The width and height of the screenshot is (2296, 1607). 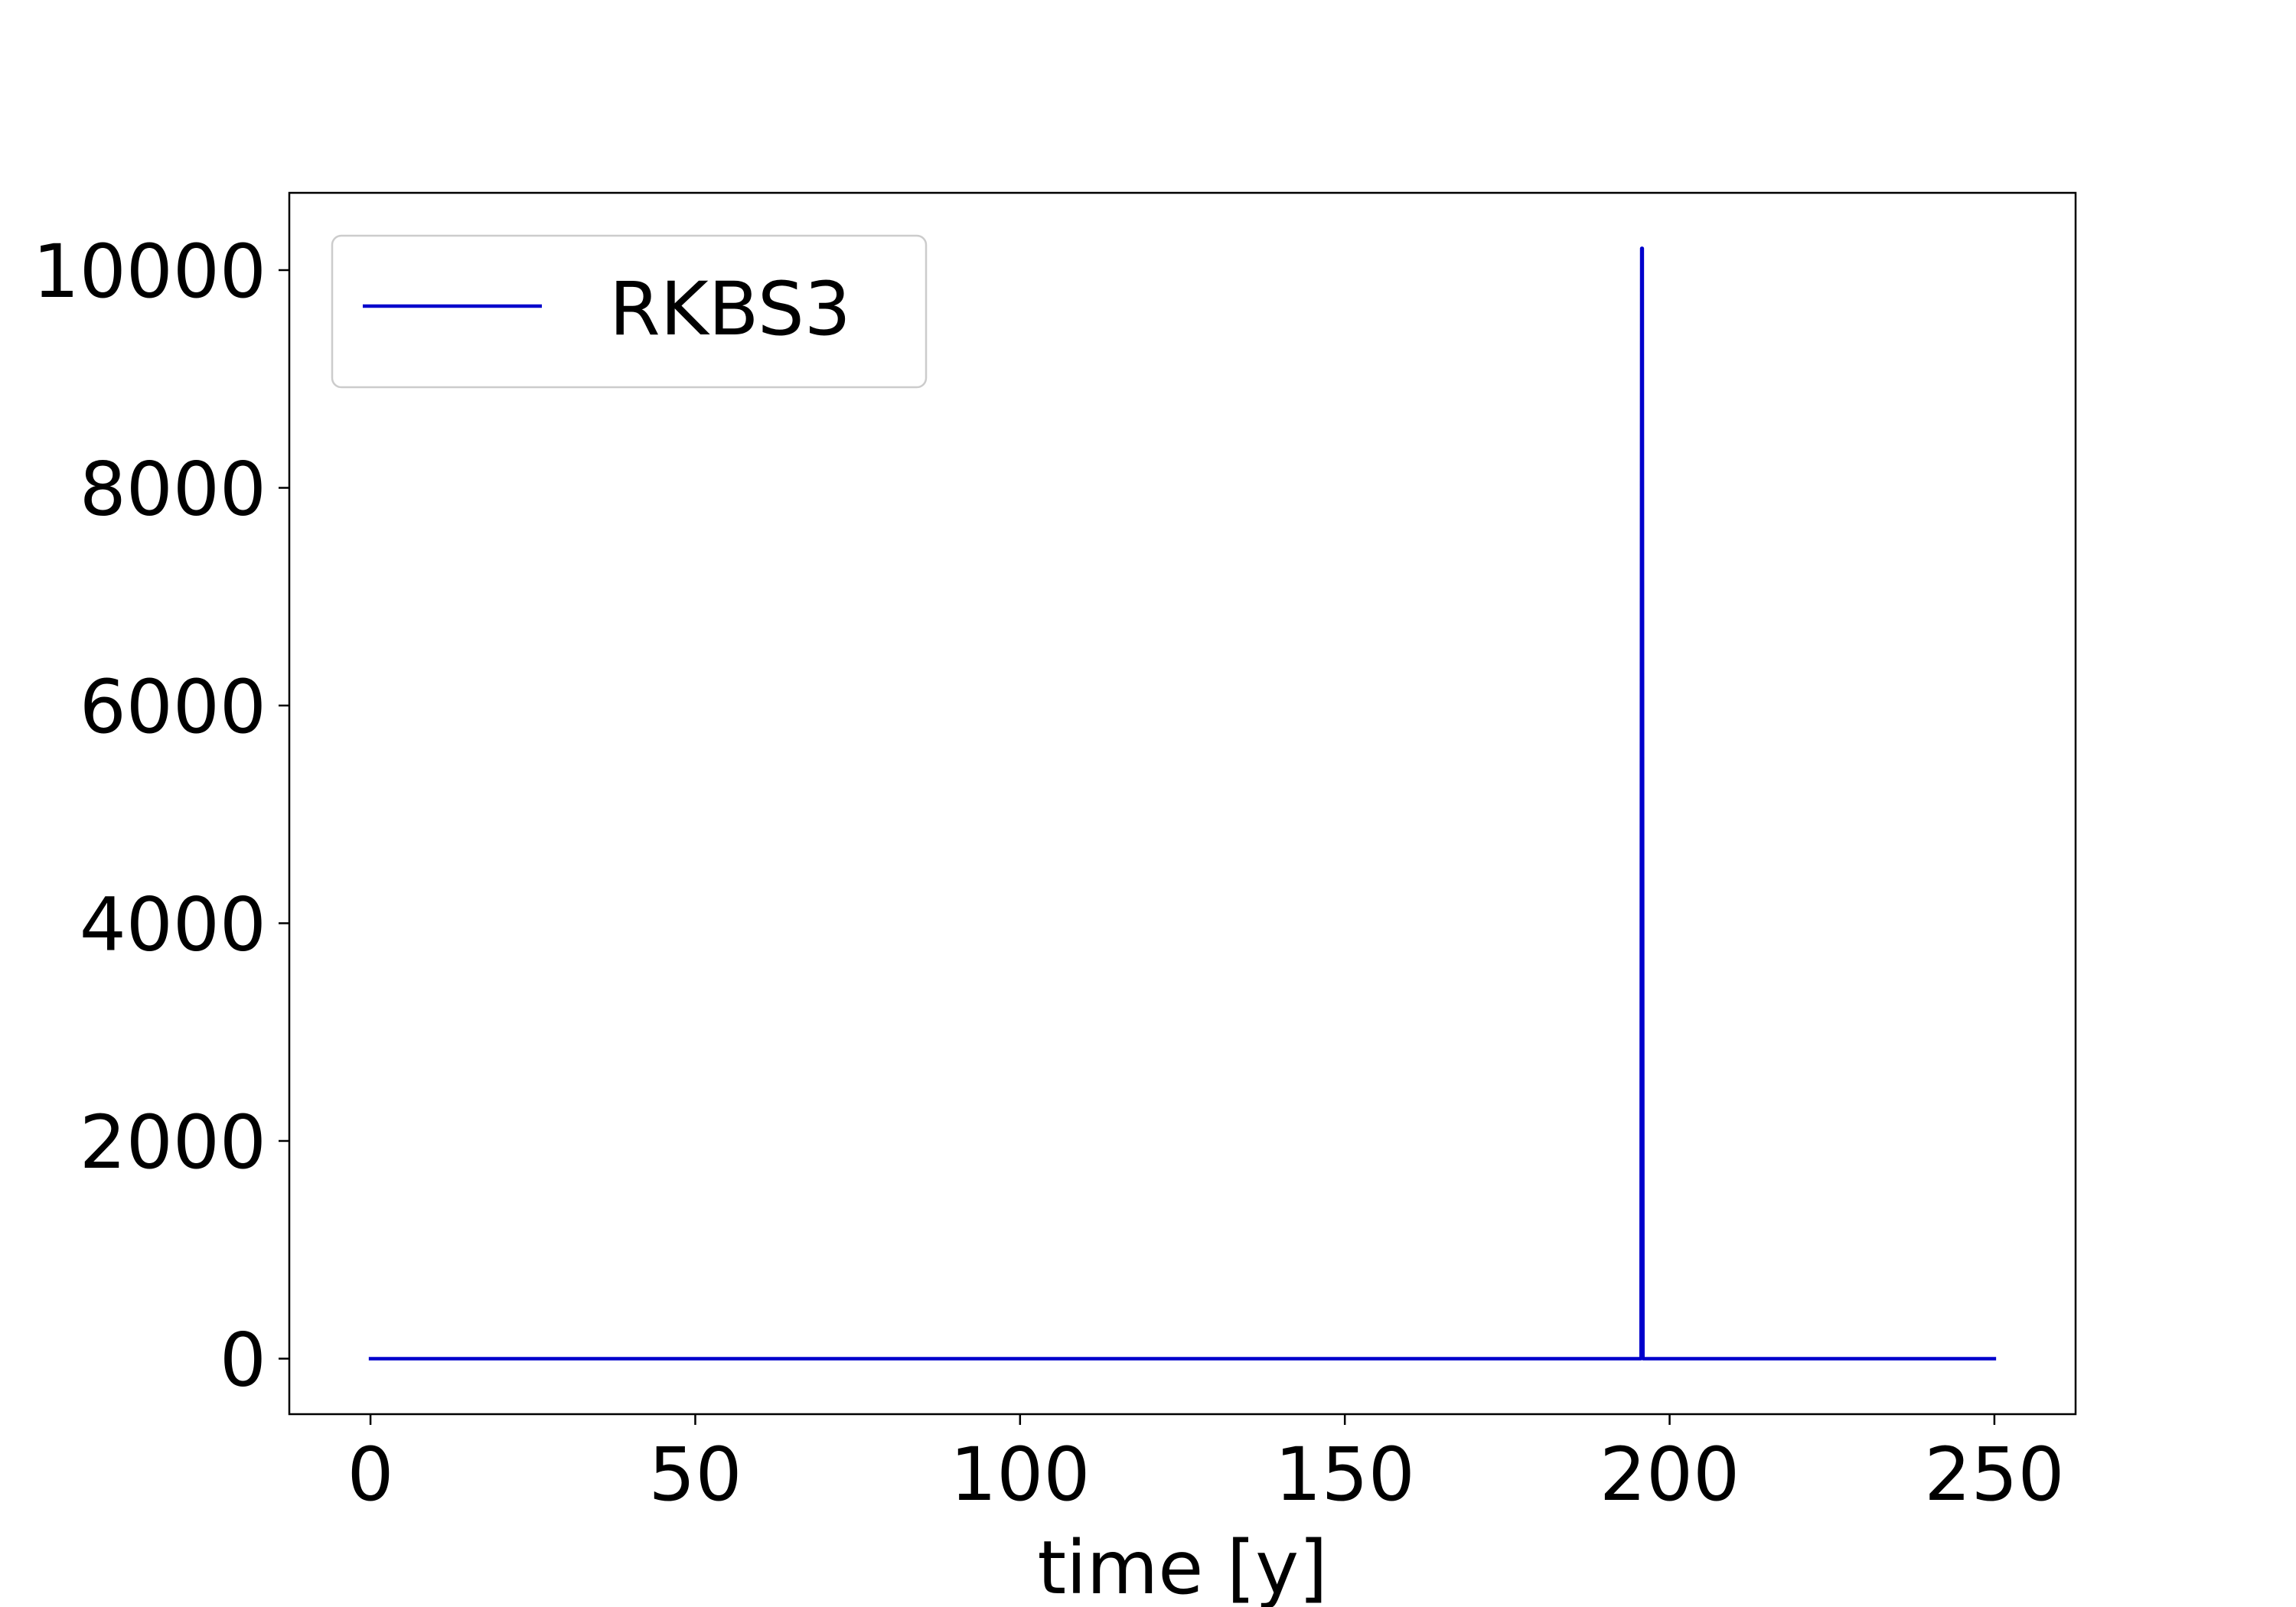 I want to click on y-tick-label: 10000, so click(x=149, y=272).